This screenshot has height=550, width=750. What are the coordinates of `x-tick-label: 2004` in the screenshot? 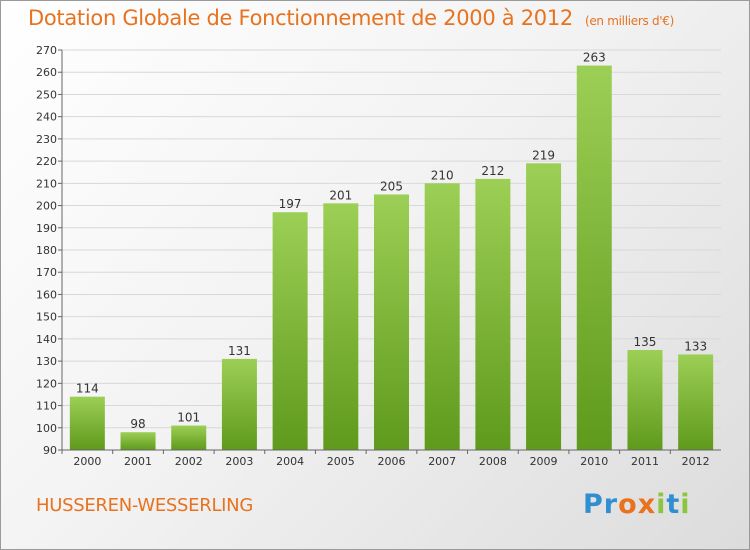 It's located at (290, 461).